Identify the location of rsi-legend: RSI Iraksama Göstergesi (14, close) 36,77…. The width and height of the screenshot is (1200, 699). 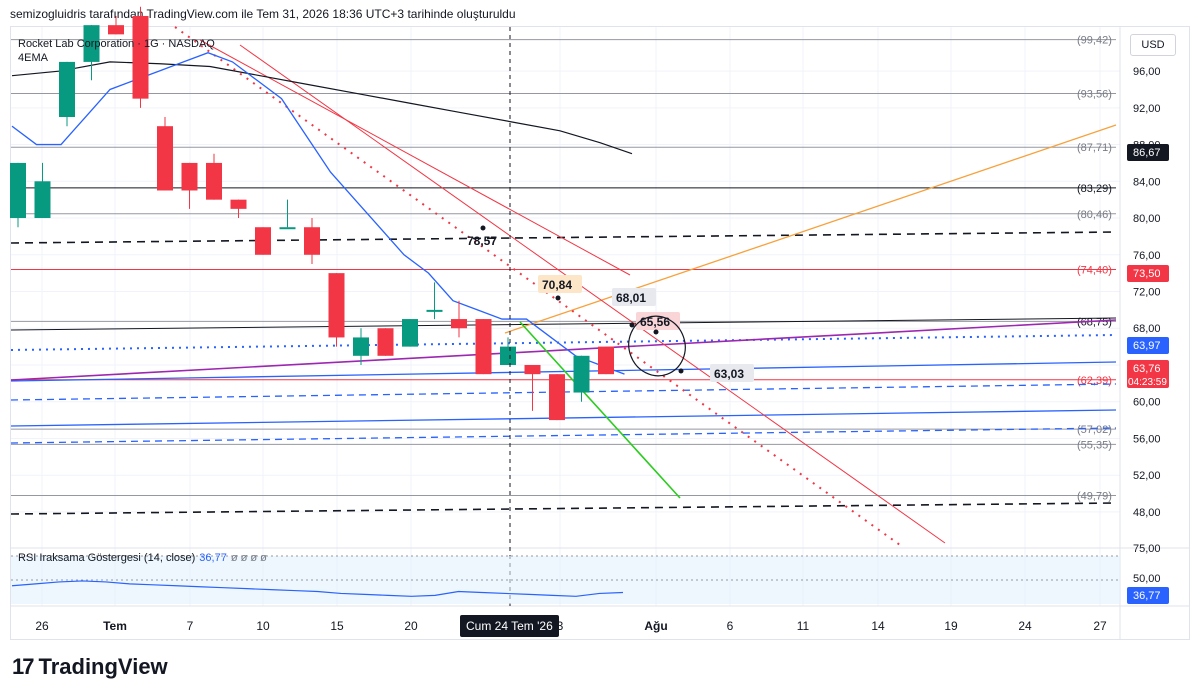
(142, 558).